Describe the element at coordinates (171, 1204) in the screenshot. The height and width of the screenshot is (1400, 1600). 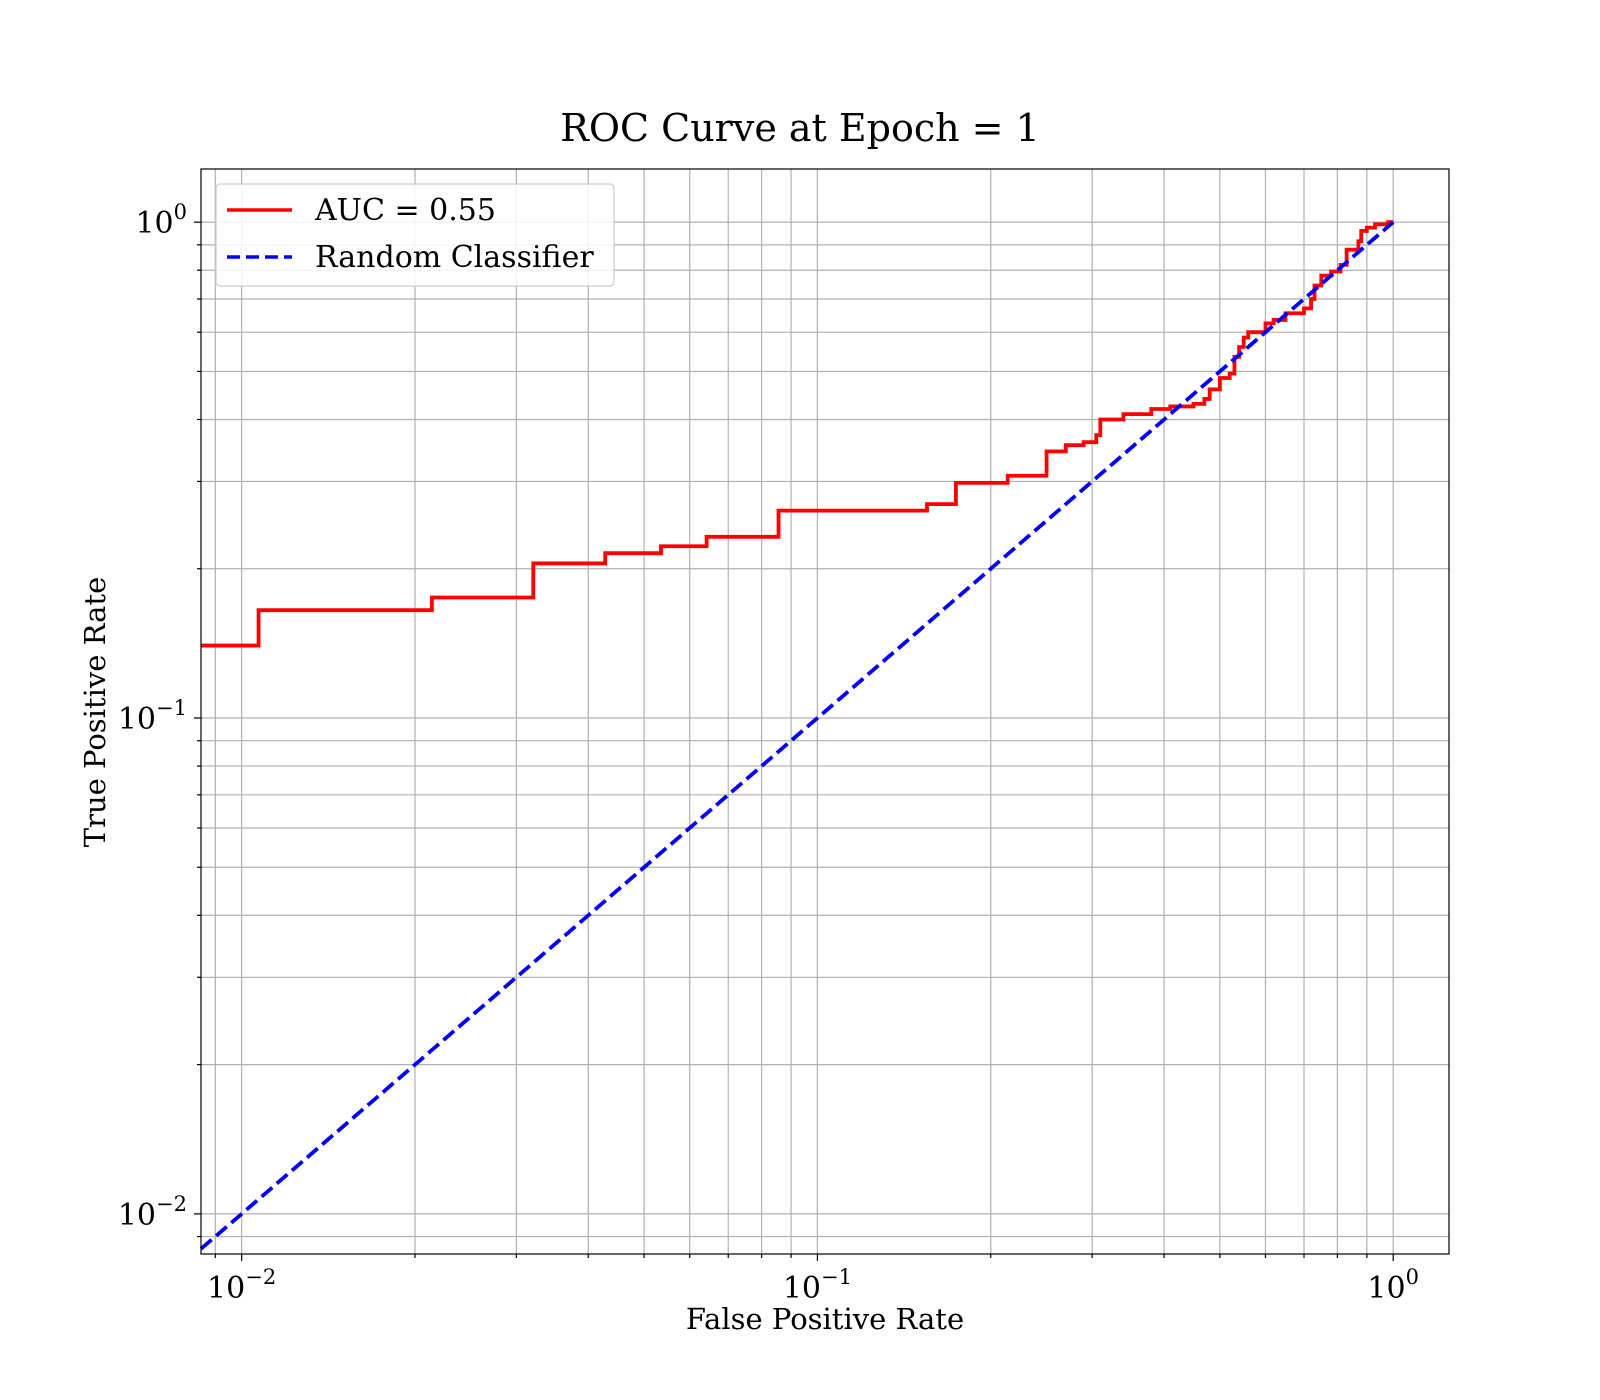
I see `y-tick-exponent: −2` at that location.